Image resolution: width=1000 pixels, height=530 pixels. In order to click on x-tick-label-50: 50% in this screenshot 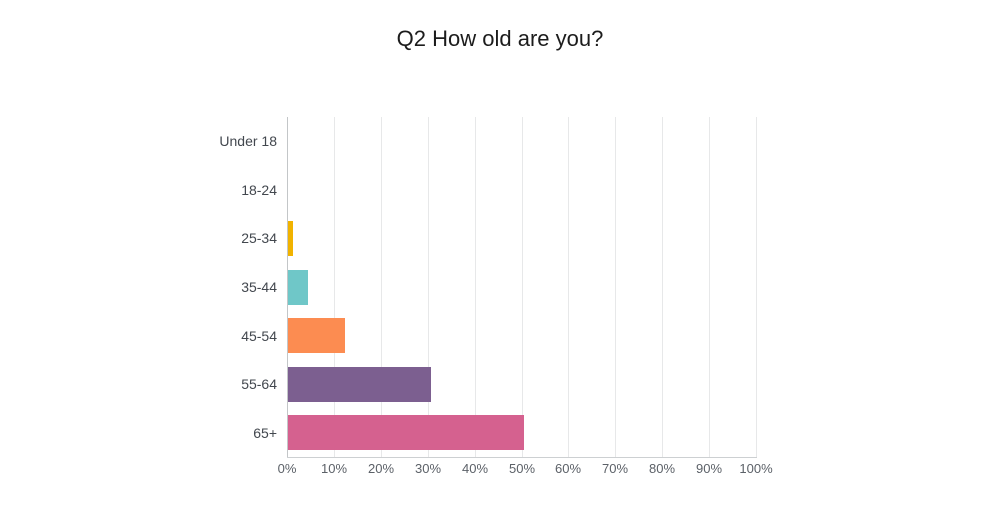, I will do `click(522, 468)`.